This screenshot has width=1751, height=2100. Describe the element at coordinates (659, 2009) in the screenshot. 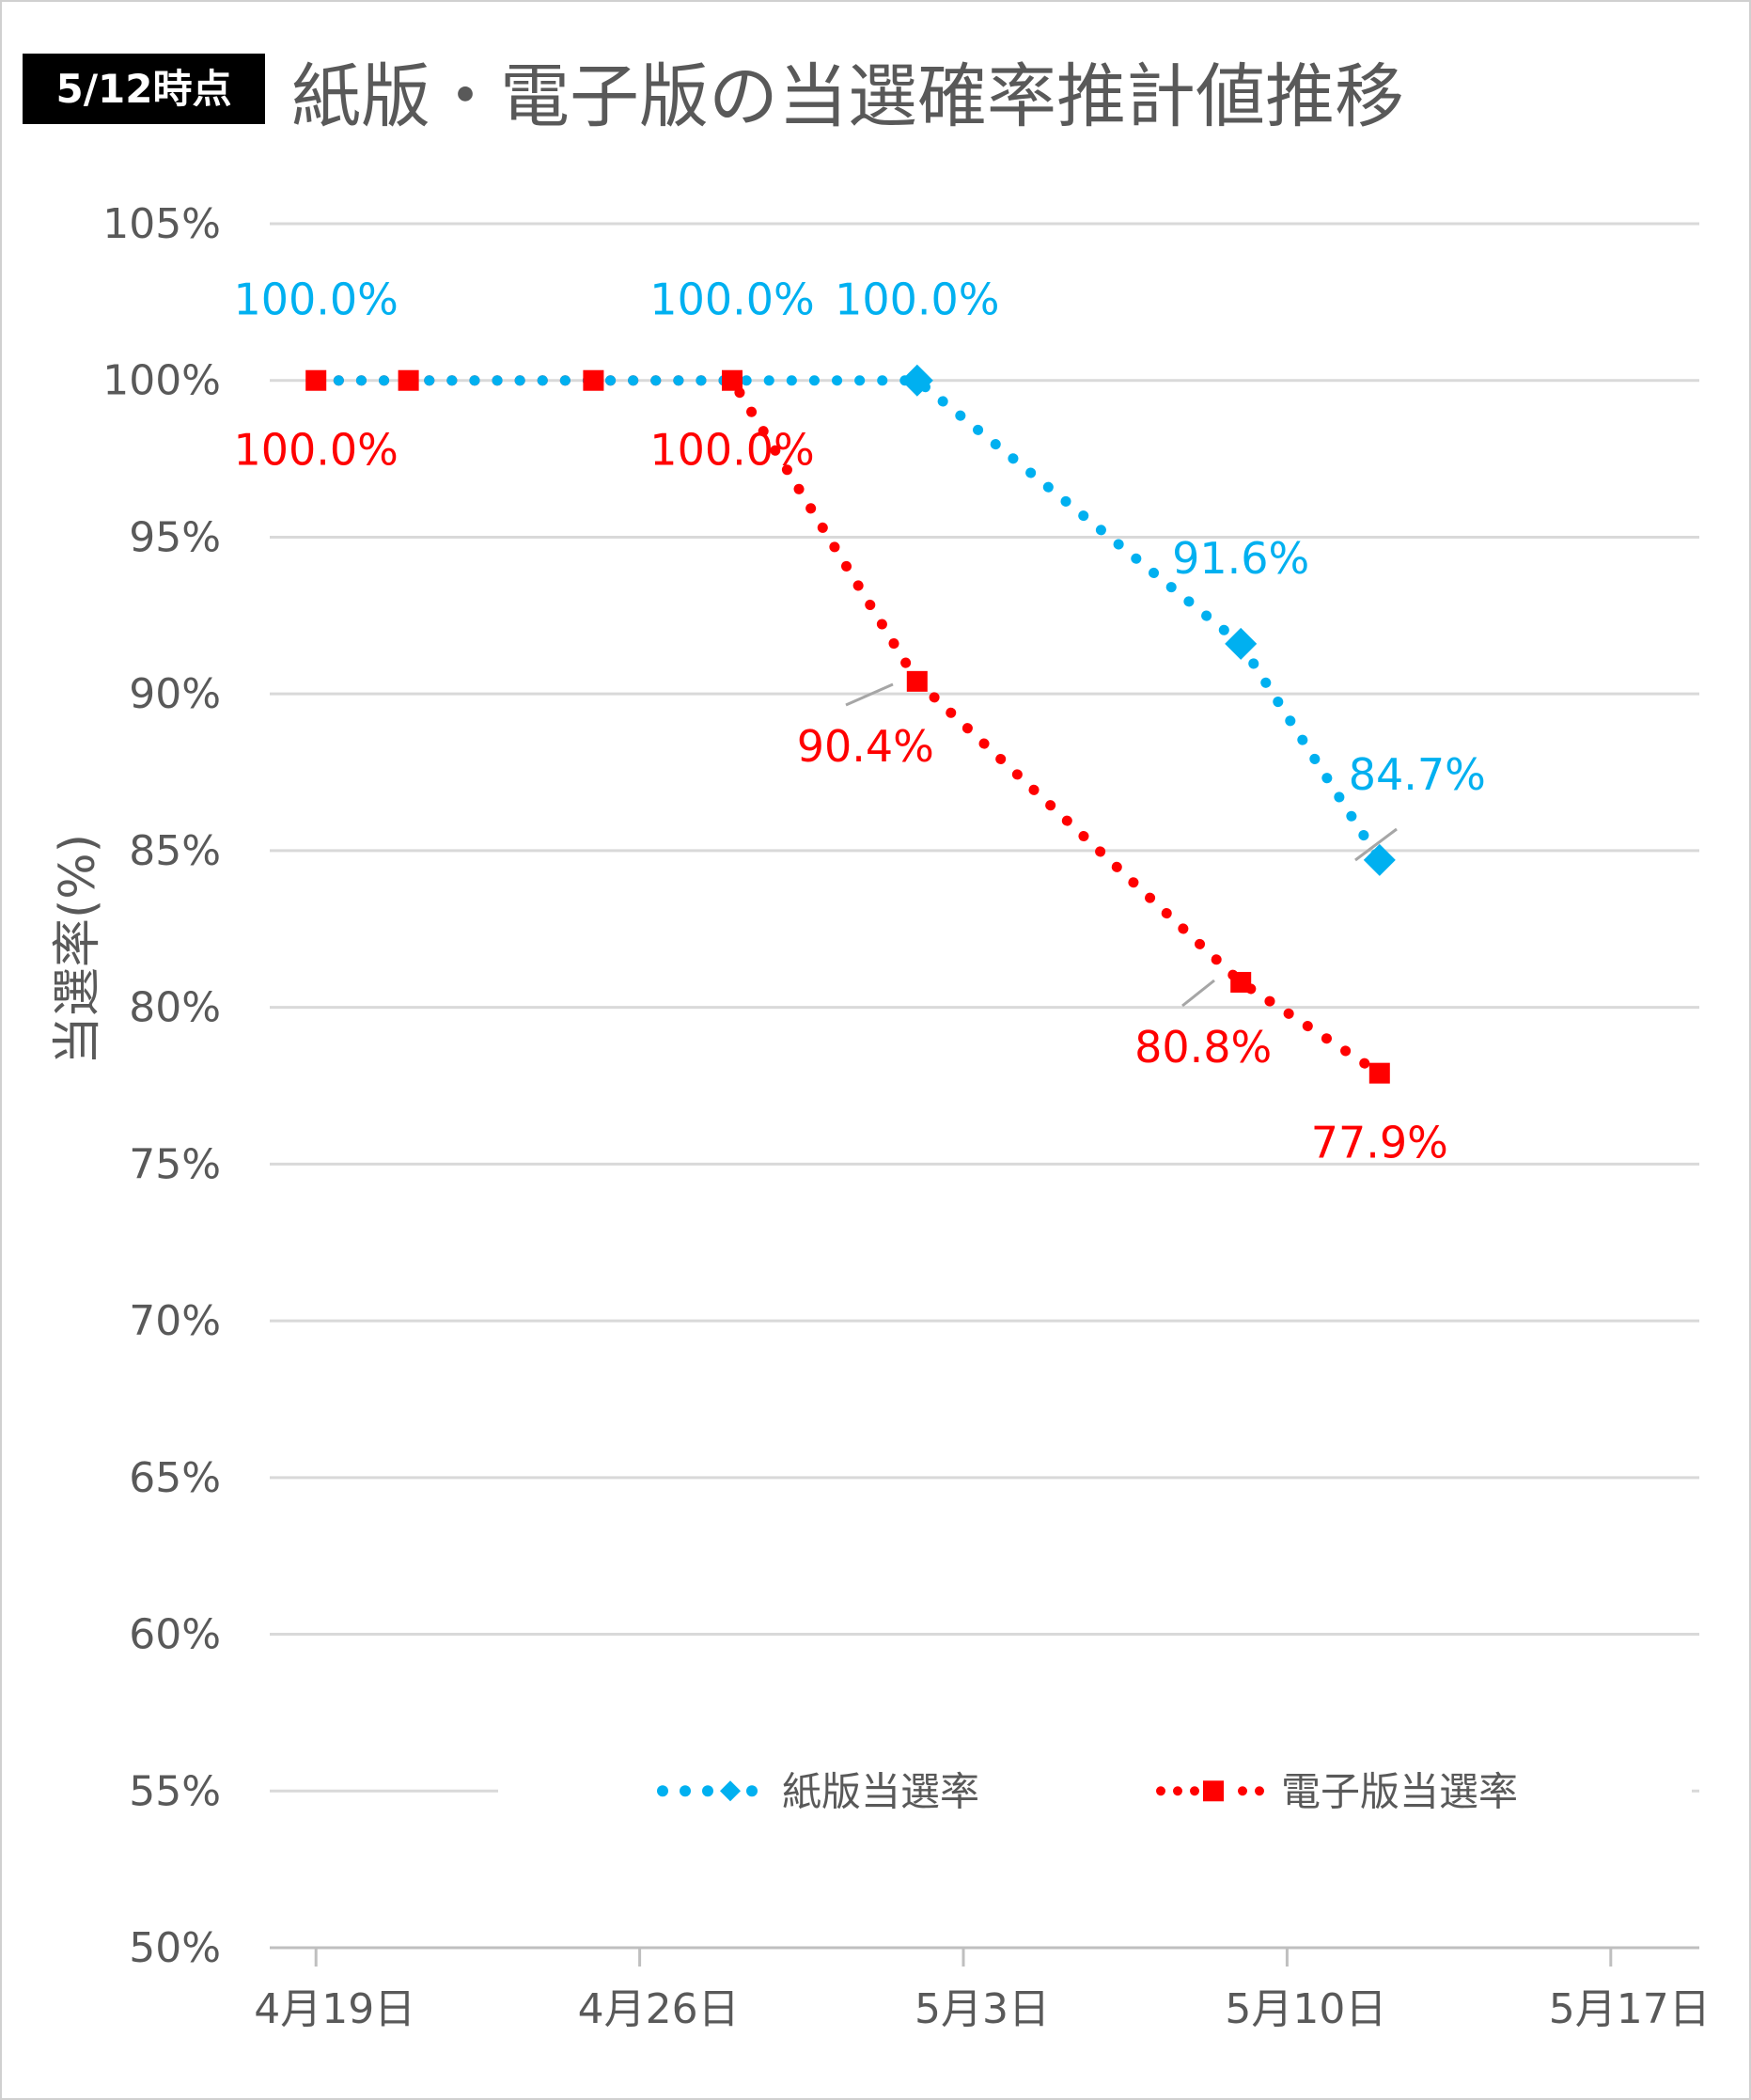

I see `x-tick-label: 4月26日` at that location.